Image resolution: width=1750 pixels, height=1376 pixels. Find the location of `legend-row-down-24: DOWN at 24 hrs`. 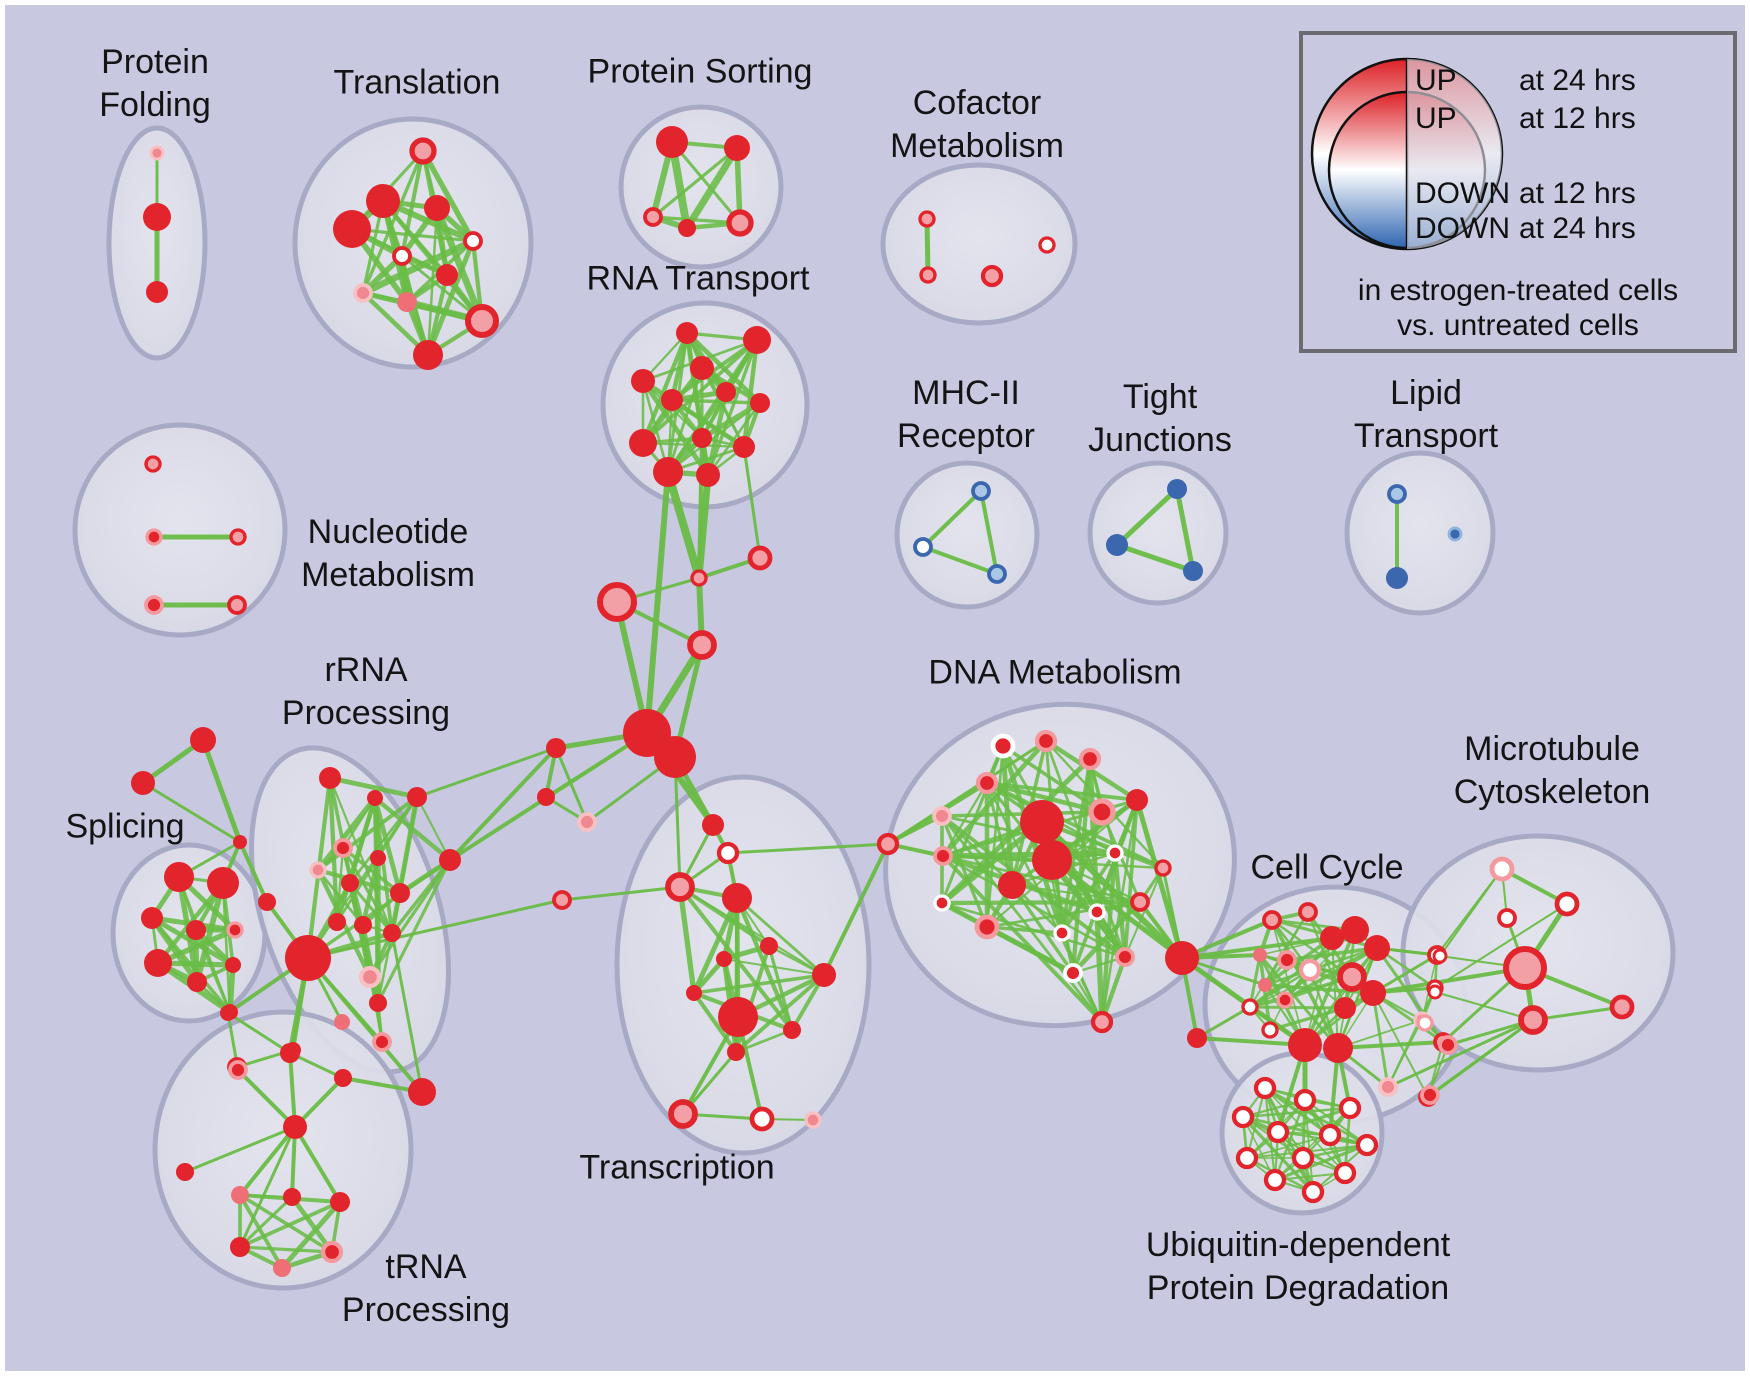

legend-row-down-24: DOWN at 24 hrs is located at coordinates (1525, 228).